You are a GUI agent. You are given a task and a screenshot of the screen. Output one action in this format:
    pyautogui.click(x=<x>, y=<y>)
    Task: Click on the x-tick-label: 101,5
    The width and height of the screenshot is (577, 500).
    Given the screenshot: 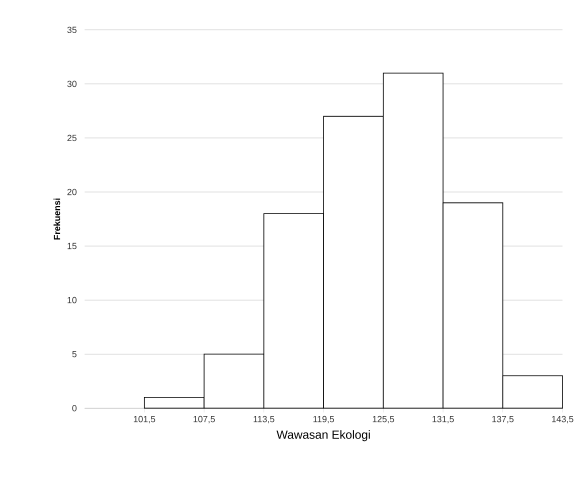 What is the action you would take?
    pyautogui.click(x=145, y=420)
    